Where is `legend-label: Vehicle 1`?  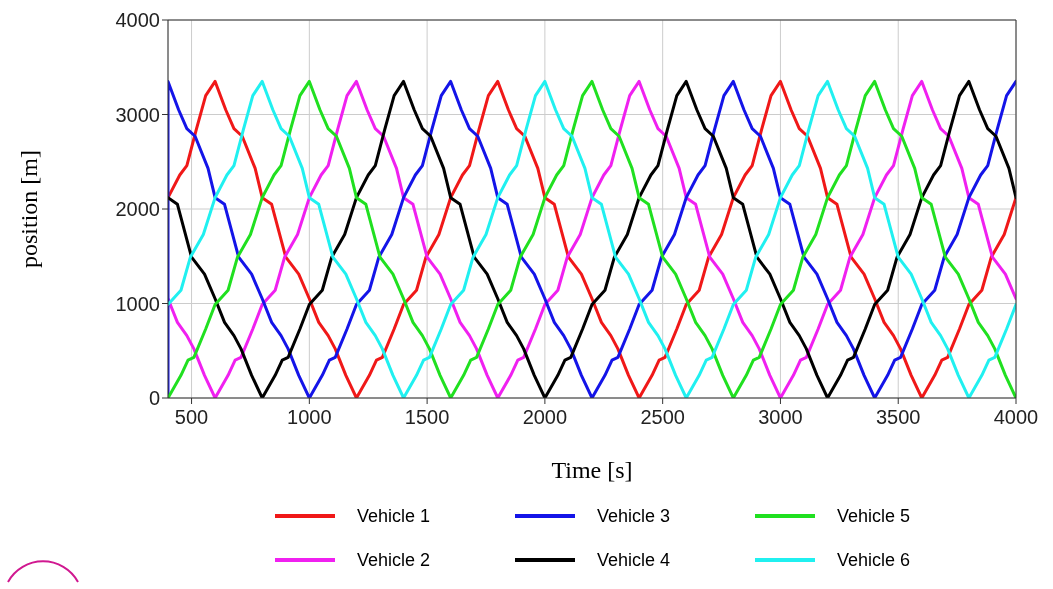 legend-label: Vehicle 1 is located at coordinates (394, 516).